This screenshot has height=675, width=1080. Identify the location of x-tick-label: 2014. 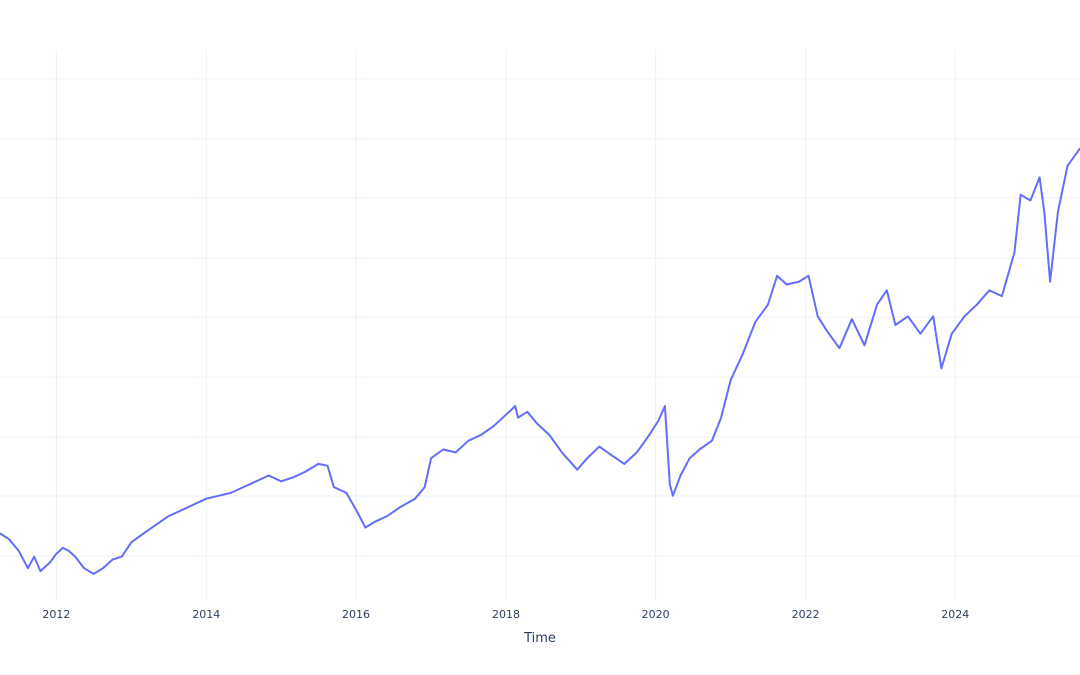
(206, 614).